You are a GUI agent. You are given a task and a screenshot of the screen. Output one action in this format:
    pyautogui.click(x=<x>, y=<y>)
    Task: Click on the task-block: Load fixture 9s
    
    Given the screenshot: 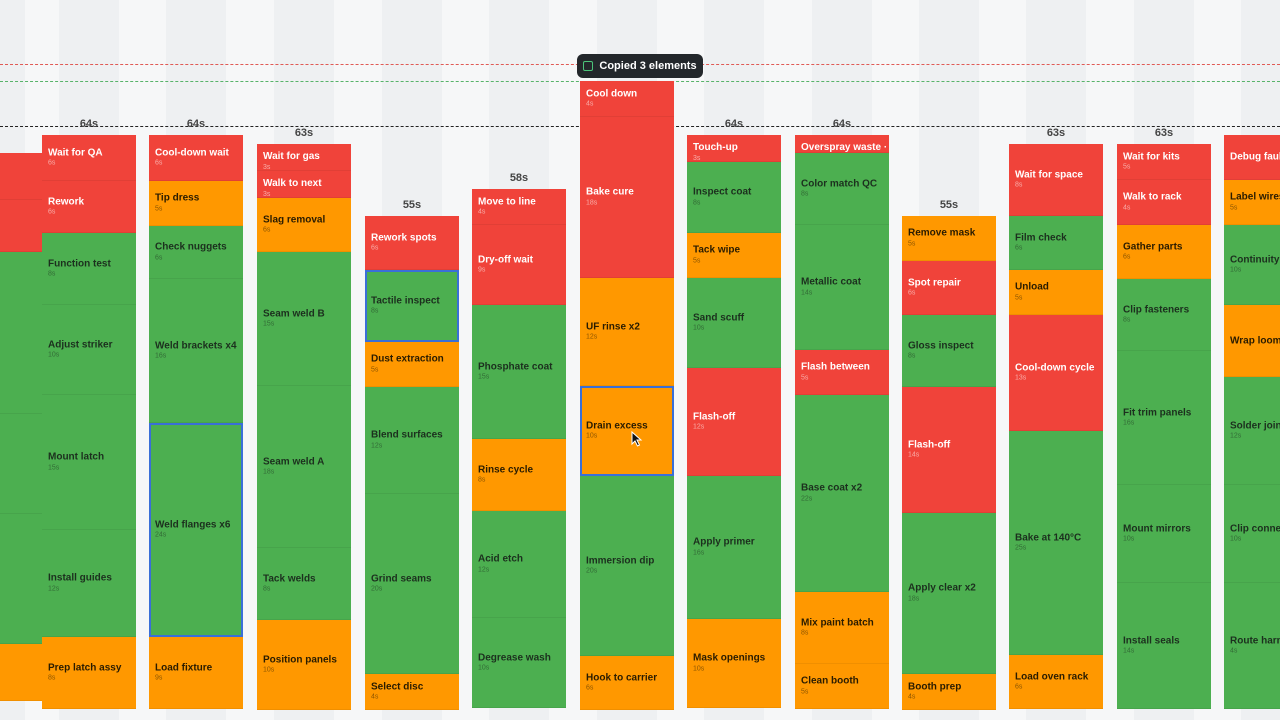 What is the action you would take?
    pyautogui.click(x=196, y=673)
    